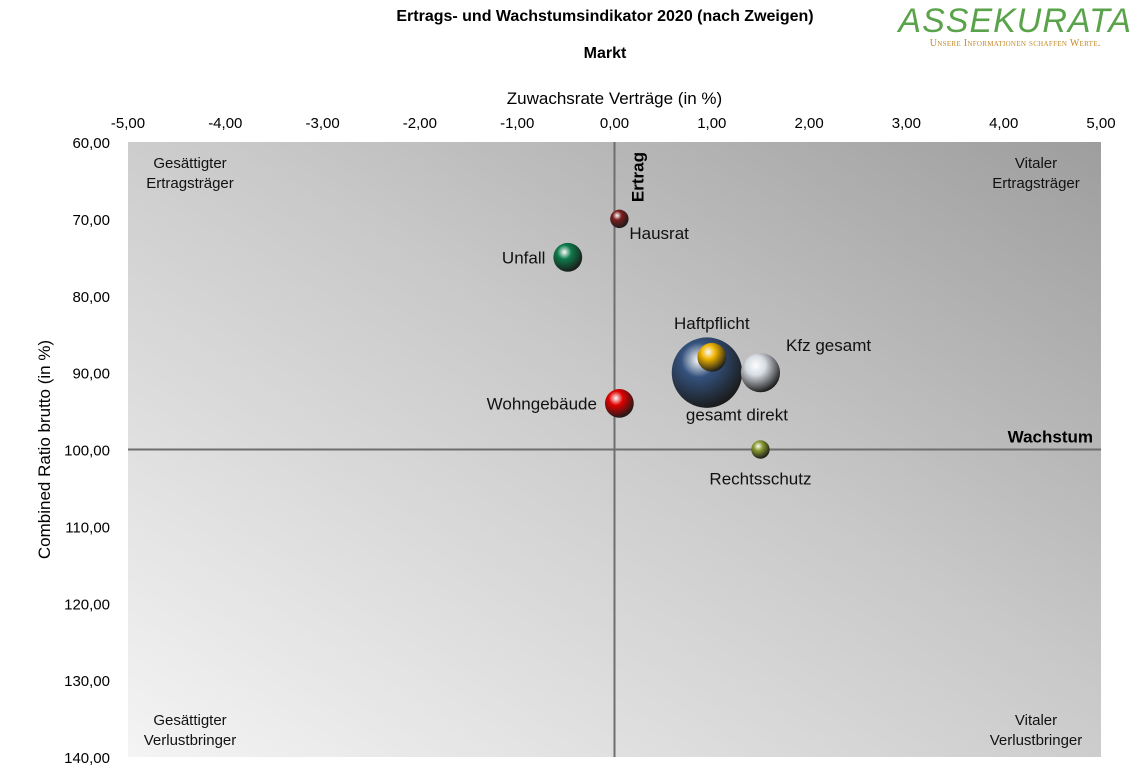 The image size is (1146, 774). What do you see at coordinates (517, 123) in the screenshot?
I see `x-tick-label: -1,00` at bounding box center [517, 123].